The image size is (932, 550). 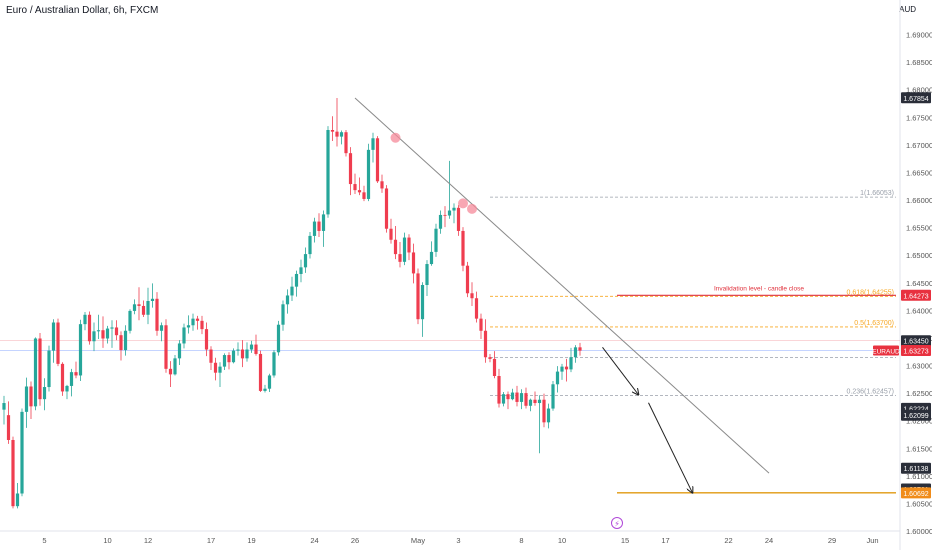 What do you see at coordinates (832, 540) in the screenshot?
I see `x-tick-label: 29` at bounding box center [832, 540].